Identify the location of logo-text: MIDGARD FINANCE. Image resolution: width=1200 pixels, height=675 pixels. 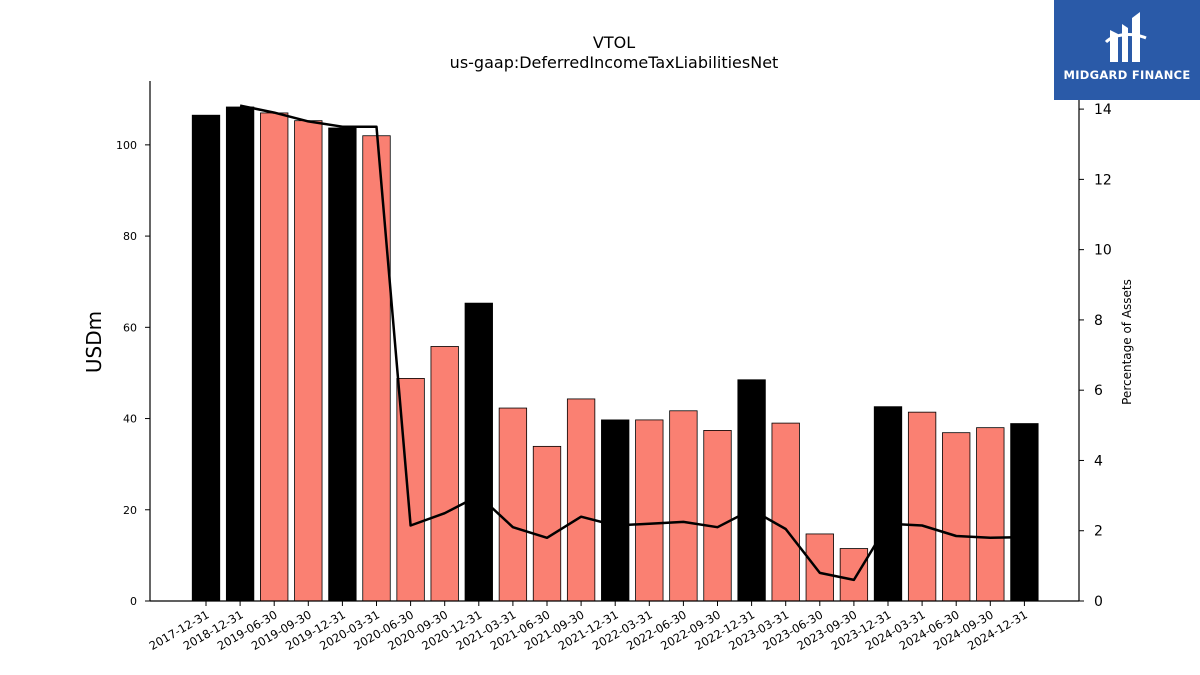
(1127, 75).